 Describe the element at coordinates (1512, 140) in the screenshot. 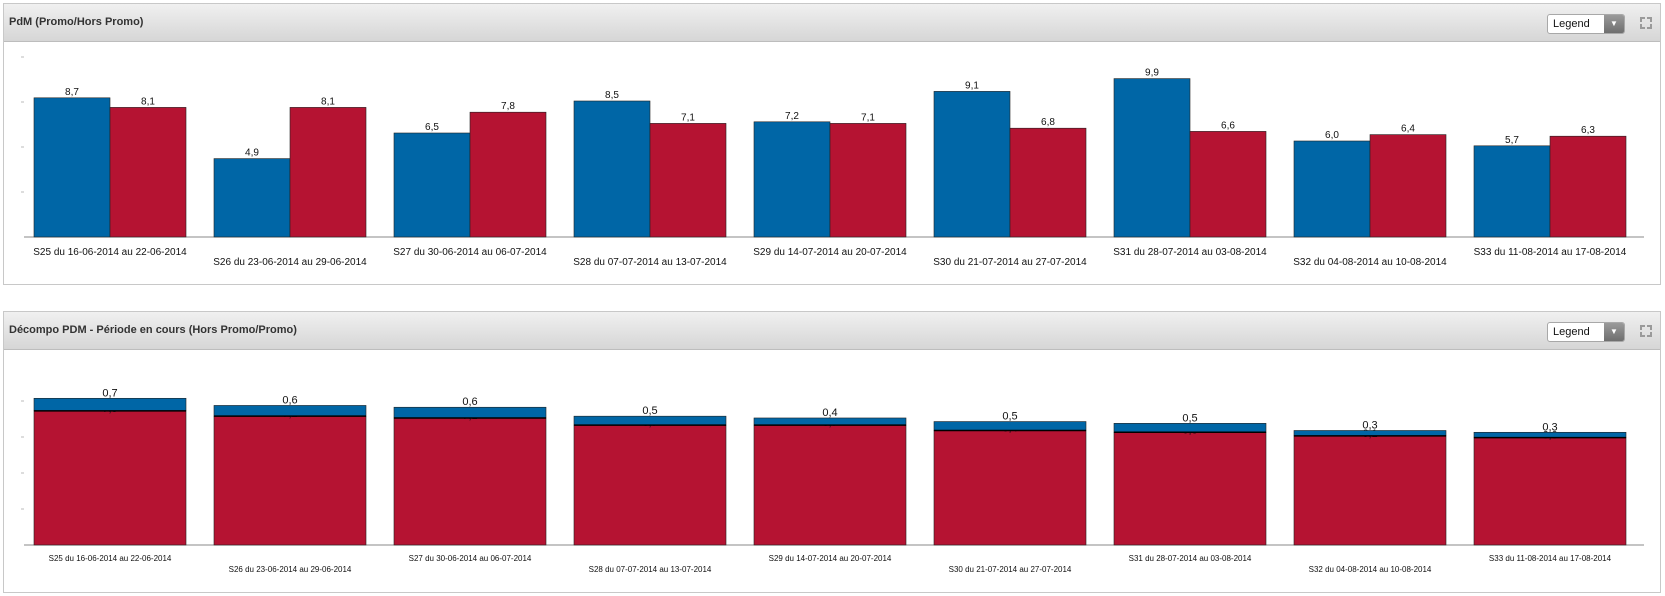

I see `data-label: 5,7` at that location.